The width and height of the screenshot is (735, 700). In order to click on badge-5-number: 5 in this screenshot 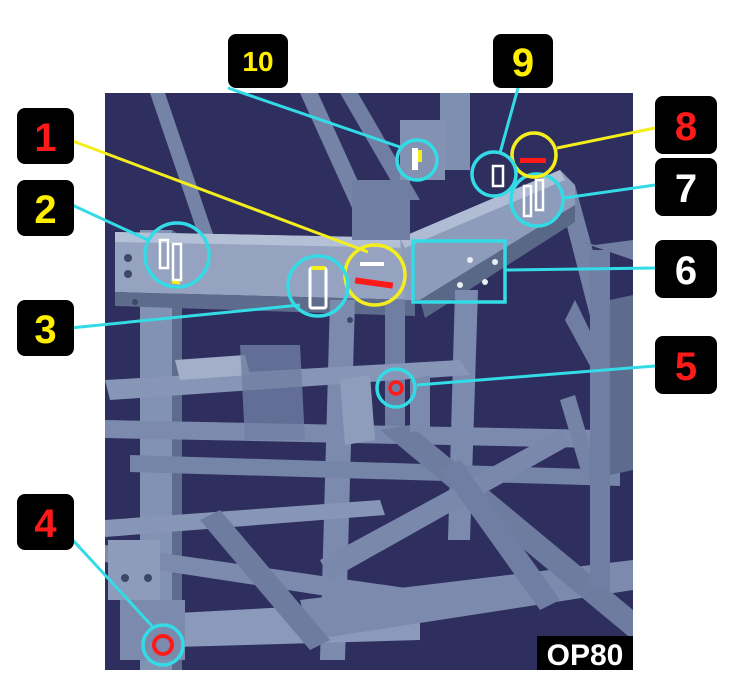, I will do `click(686, 367)`.